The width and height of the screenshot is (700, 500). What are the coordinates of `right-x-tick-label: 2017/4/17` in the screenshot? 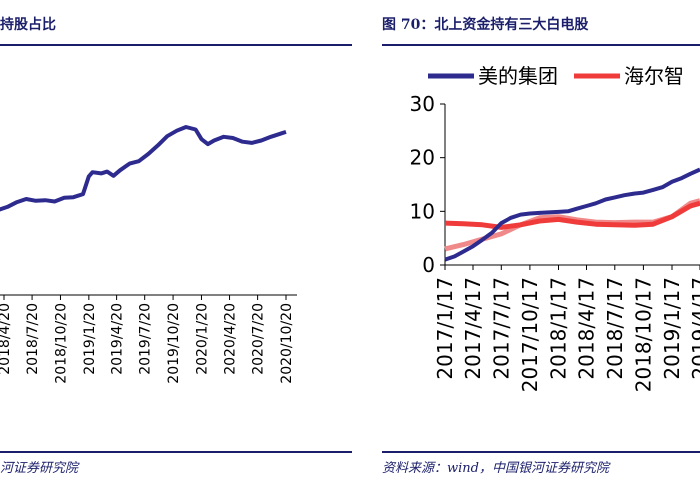 It's located at (473, 328).